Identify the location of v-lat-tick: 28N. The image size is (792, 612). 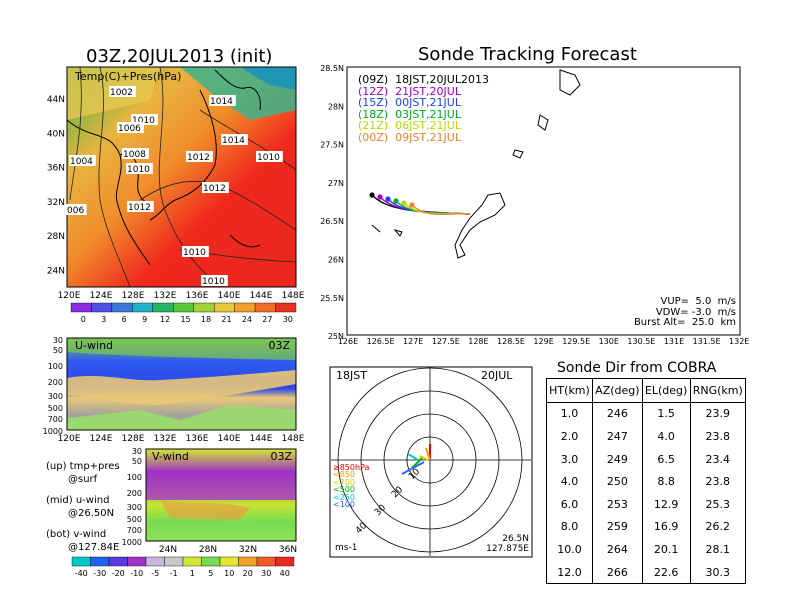
(208, 550).